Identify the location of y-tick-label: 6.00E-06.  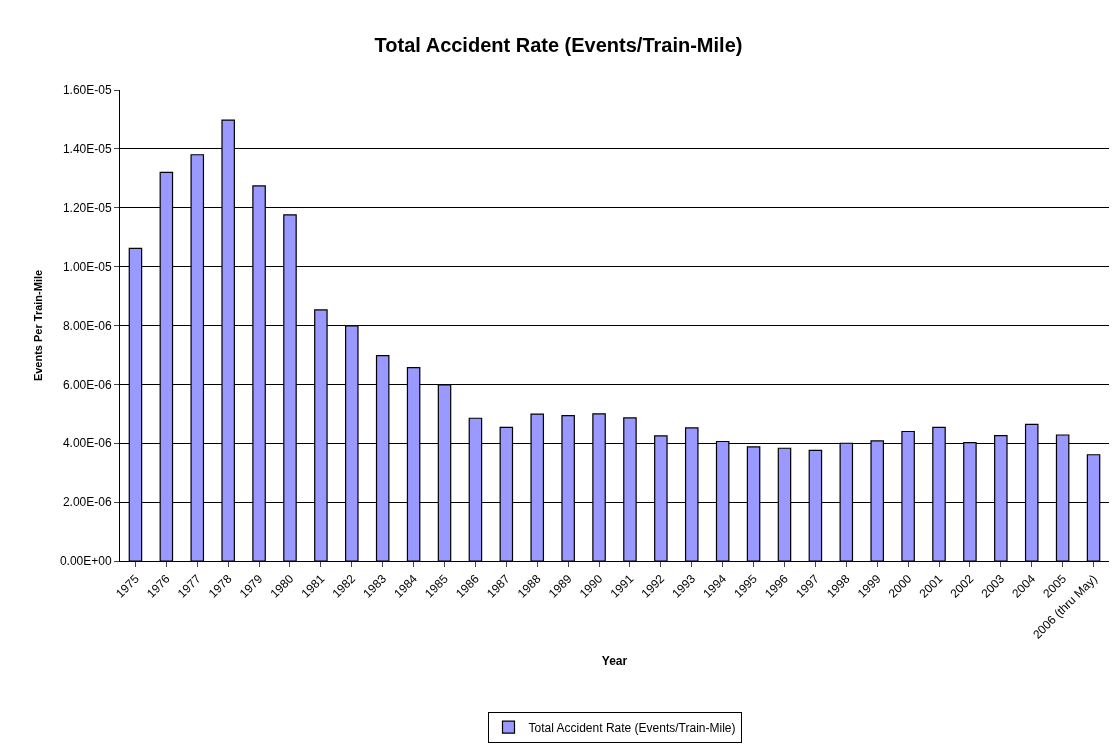
(87, 384).